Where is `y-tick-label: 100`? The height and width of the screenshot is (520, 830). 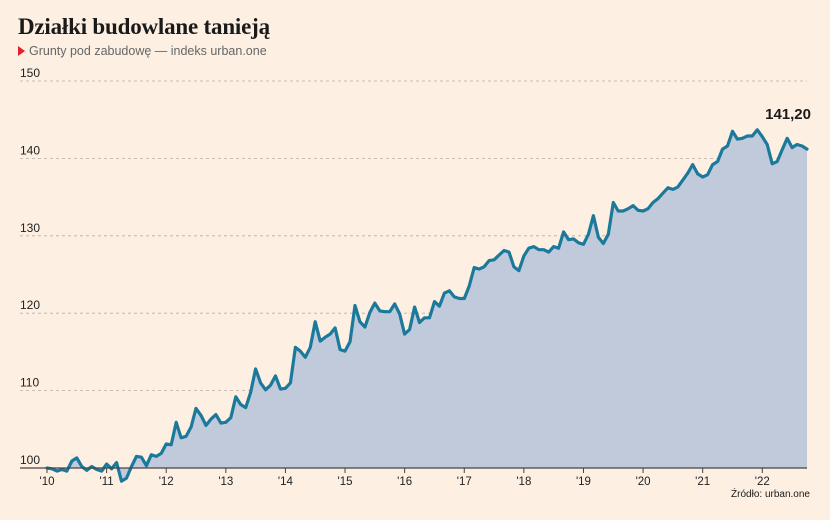 y-tick-label: 100 is located at coordinates (30, 460).